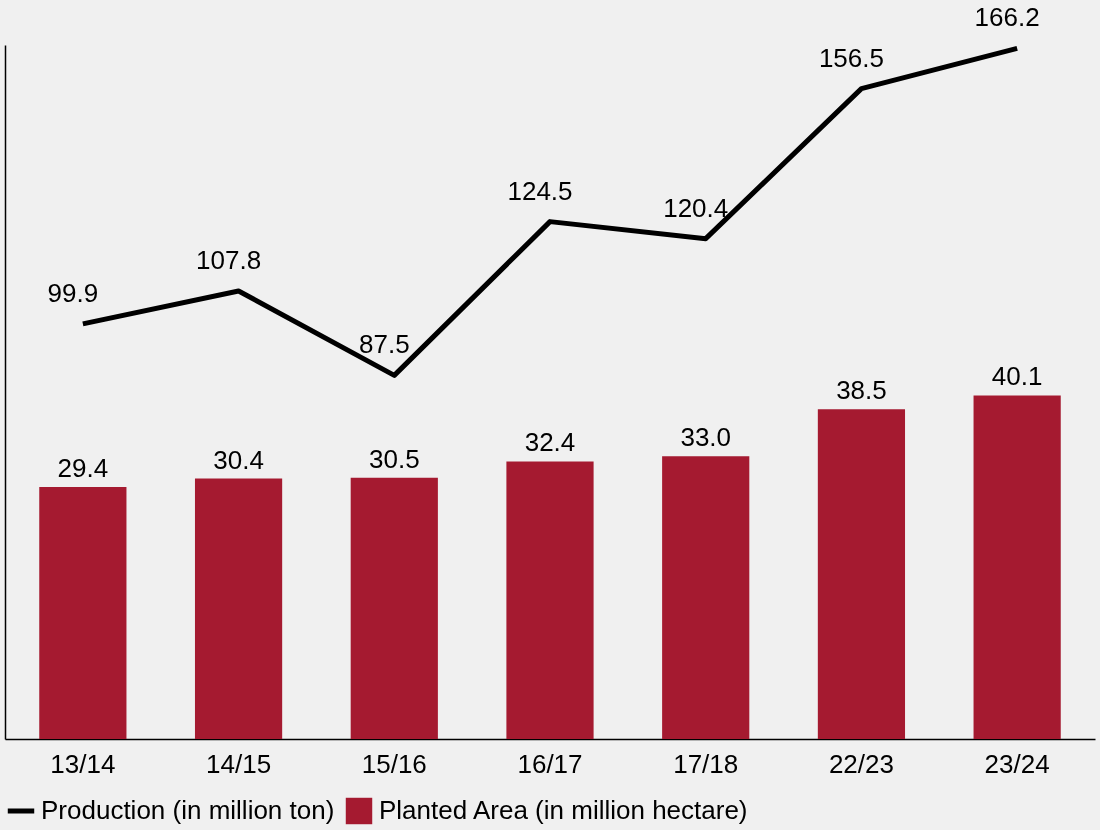 The width and height of the screenshot is (1115, 840). What do you see at coordinates (1007, 17) in the screenshot?
I see `data-label: 166.2` at bounding box center [1007, 17].